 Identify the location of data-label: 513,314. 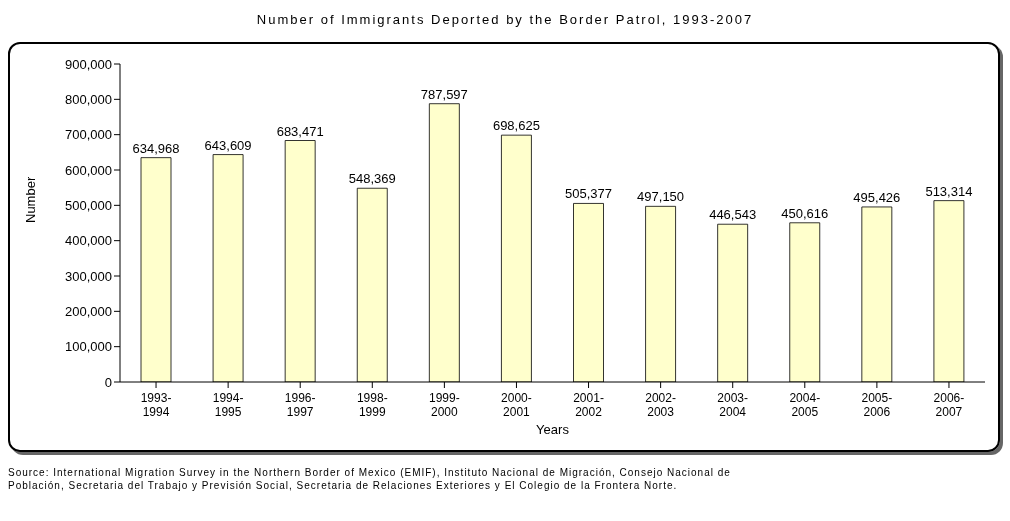
(949, 191).